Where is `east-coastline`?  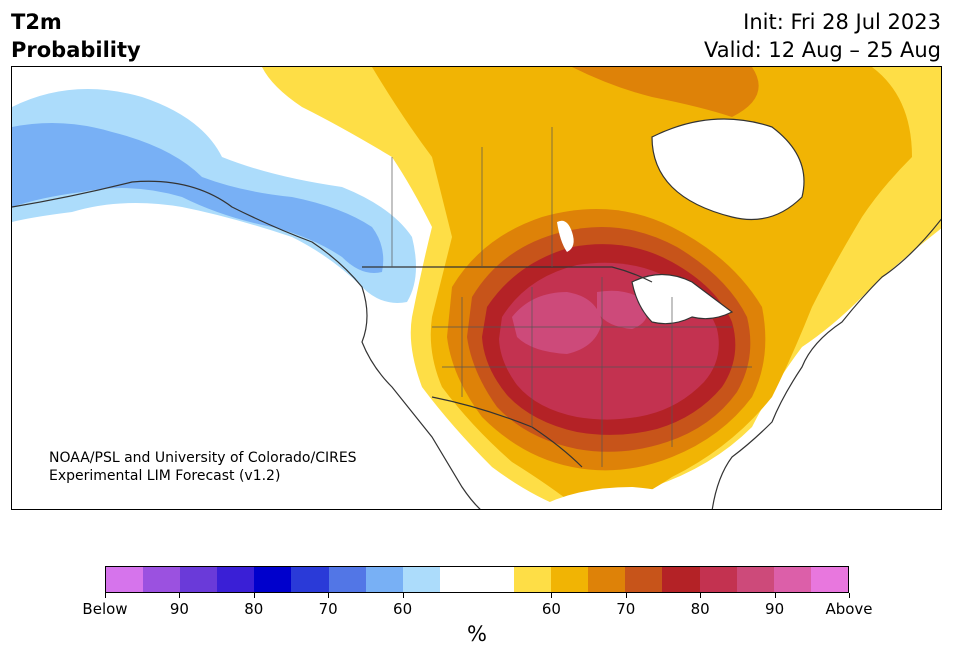 east-coastline is located at coordinates (826, 363).